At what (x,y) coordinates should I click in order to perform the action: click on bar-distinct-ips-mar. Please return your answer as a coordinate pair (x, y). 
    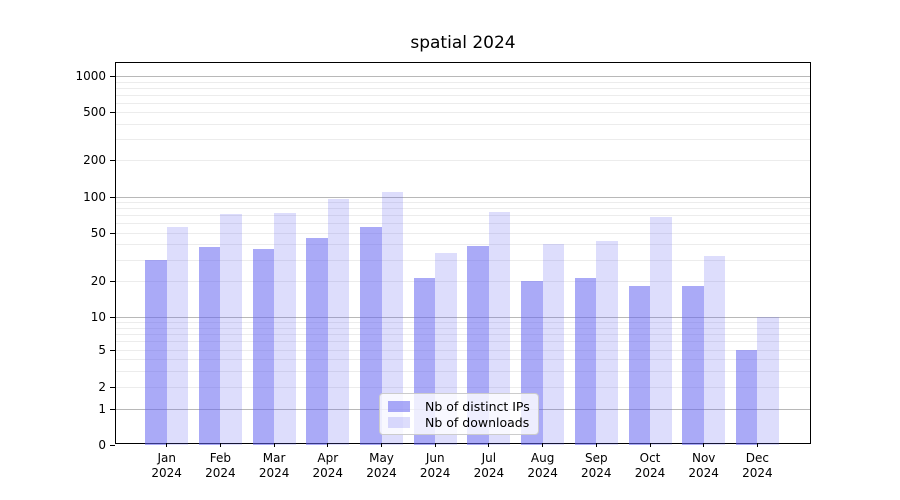
    Looking at the image, I should click on (263, 346).